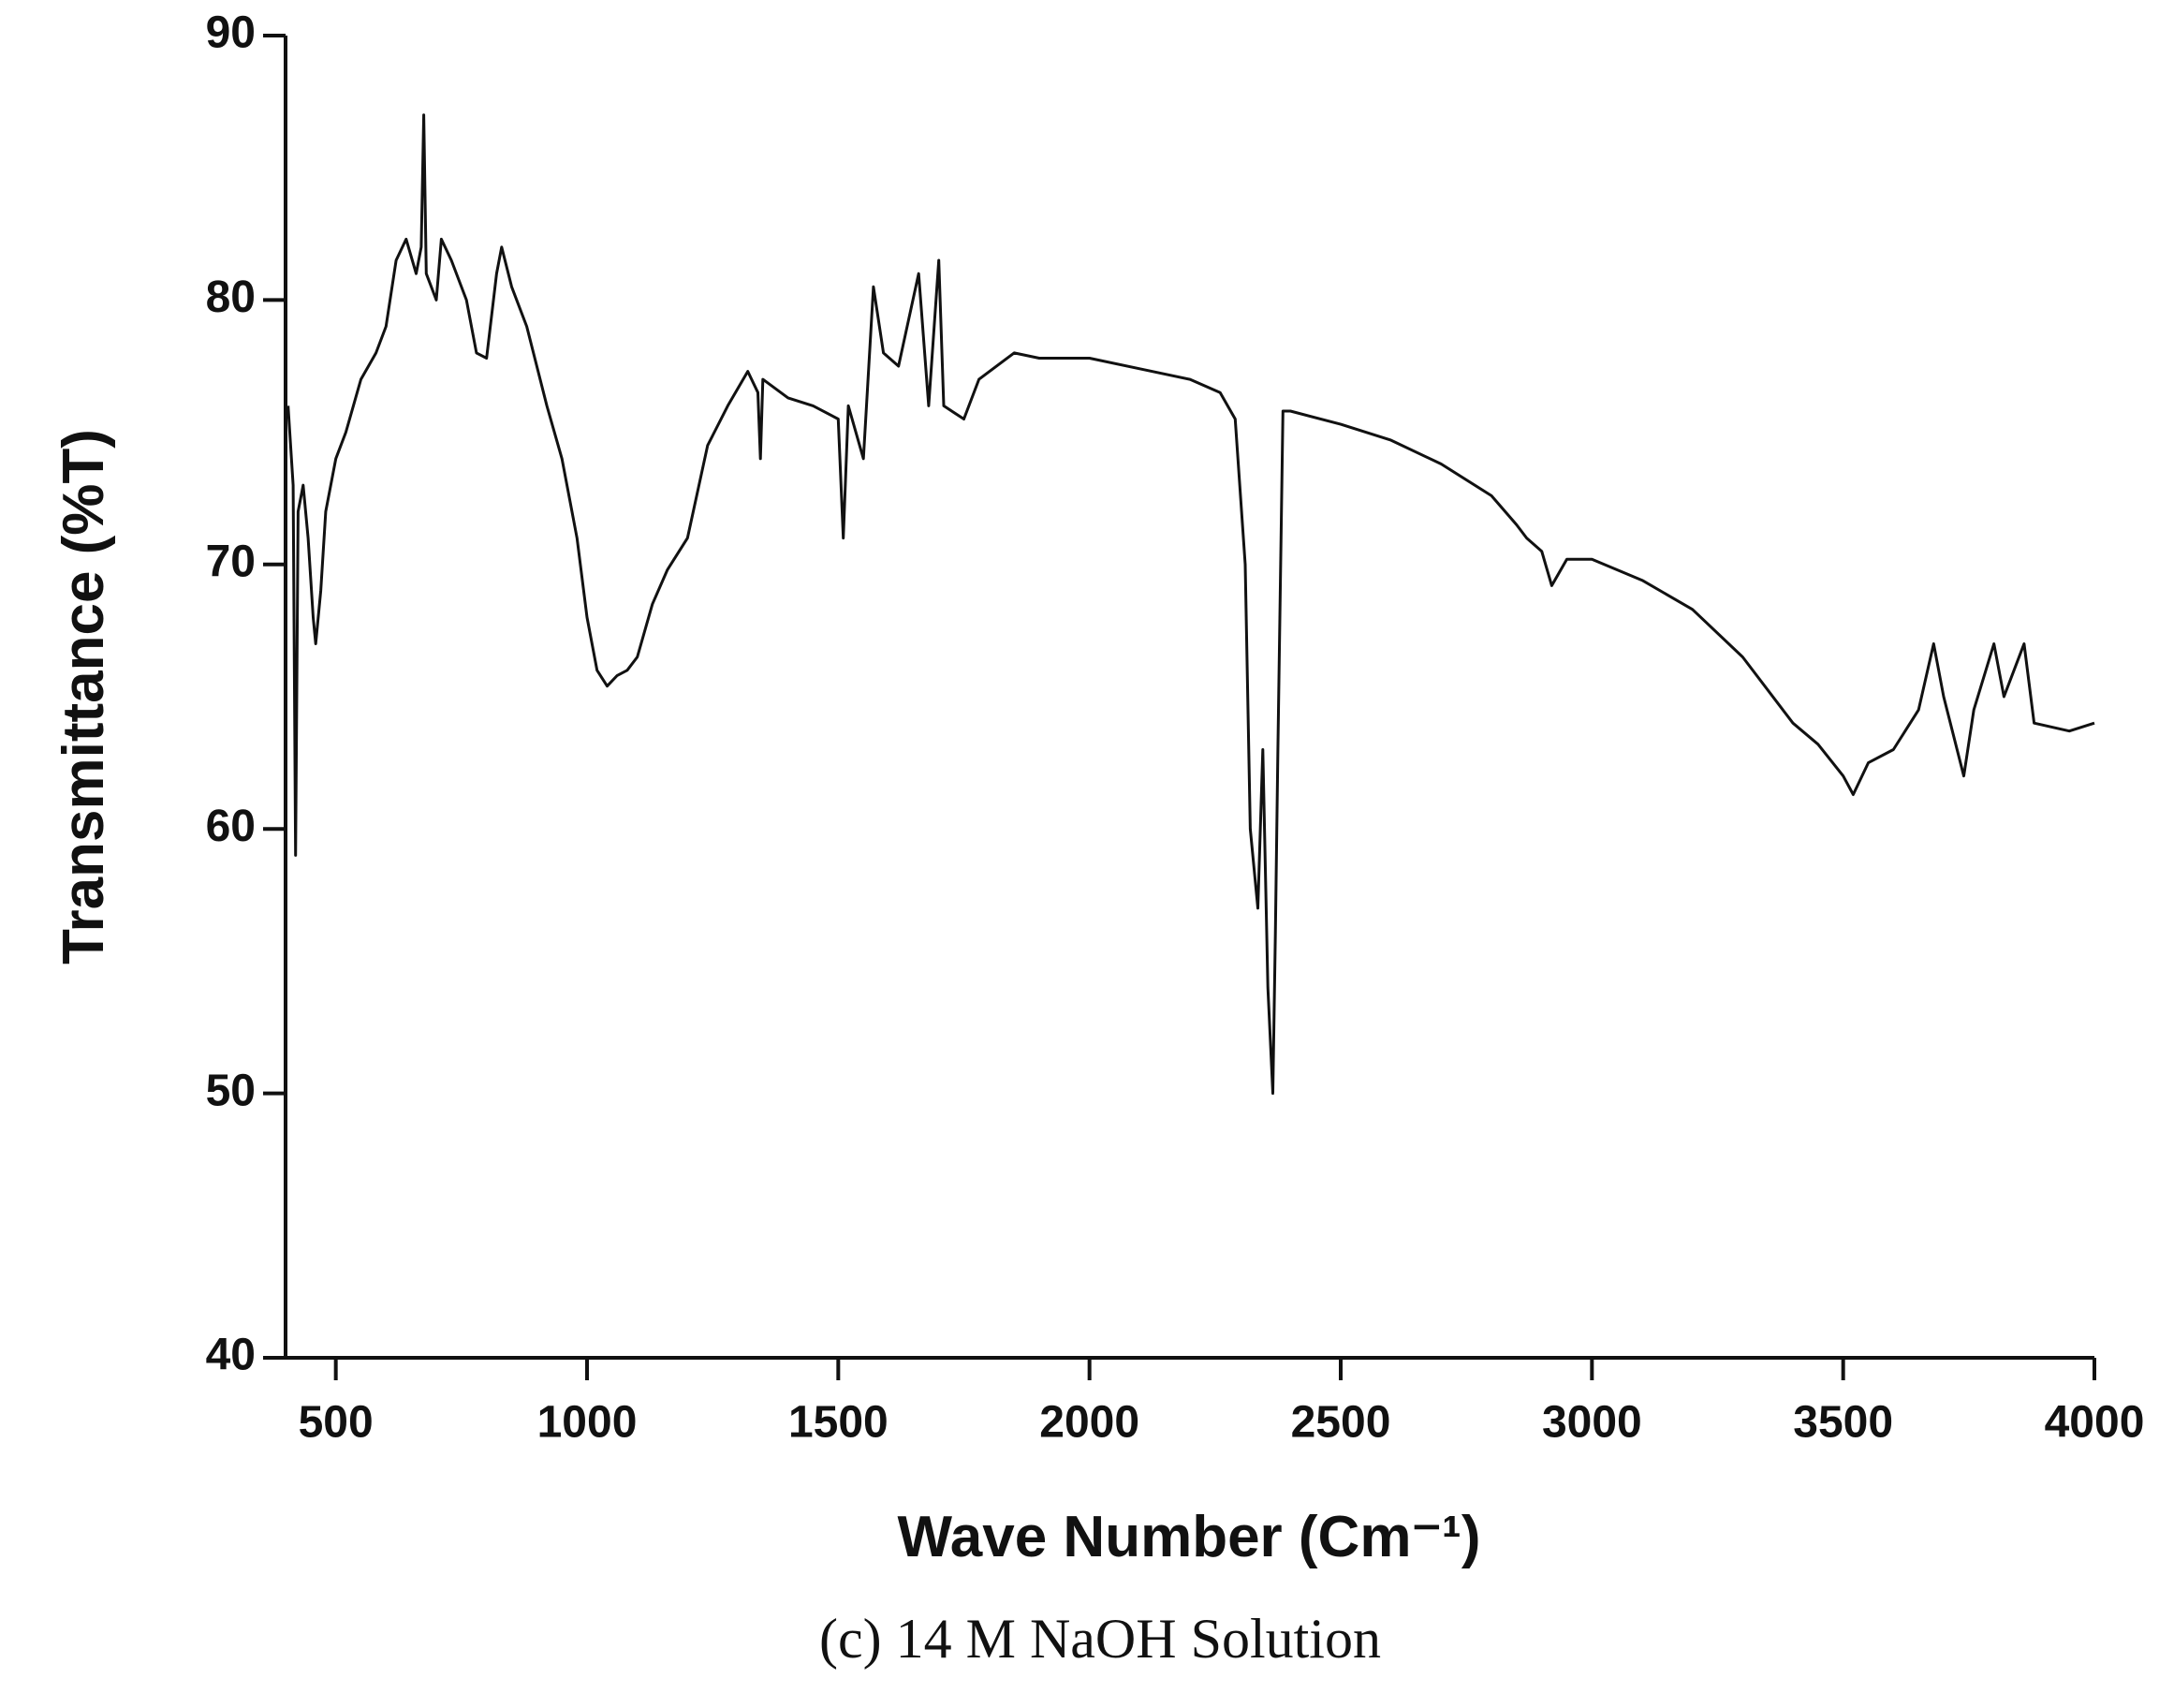 The height and width of the screenshot is (1708, 2159). I want to click on x-tick-label: 1500, so click(838, 1423).